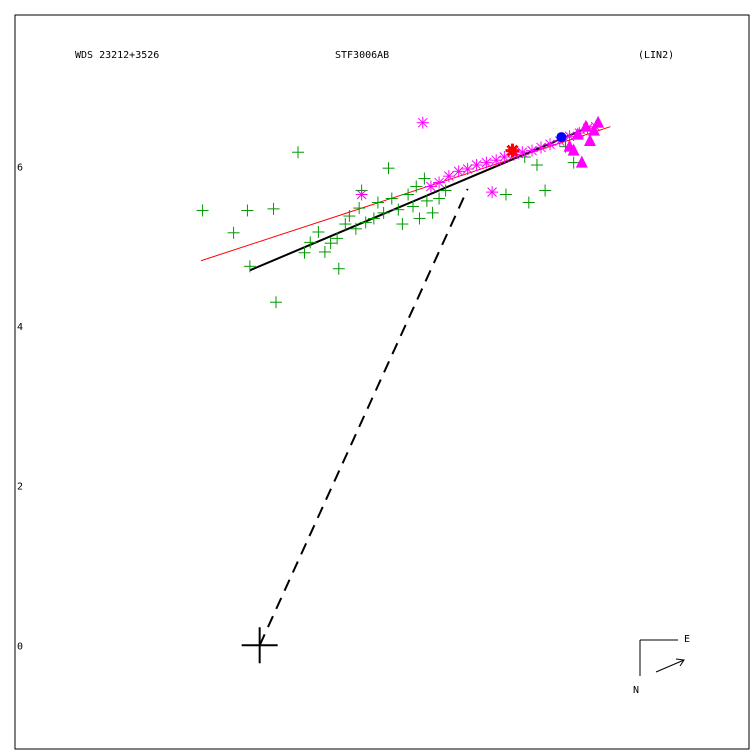 This screenshot has width=750, height=754. I want to click on y-tick-label: 0, so click(20, 646).